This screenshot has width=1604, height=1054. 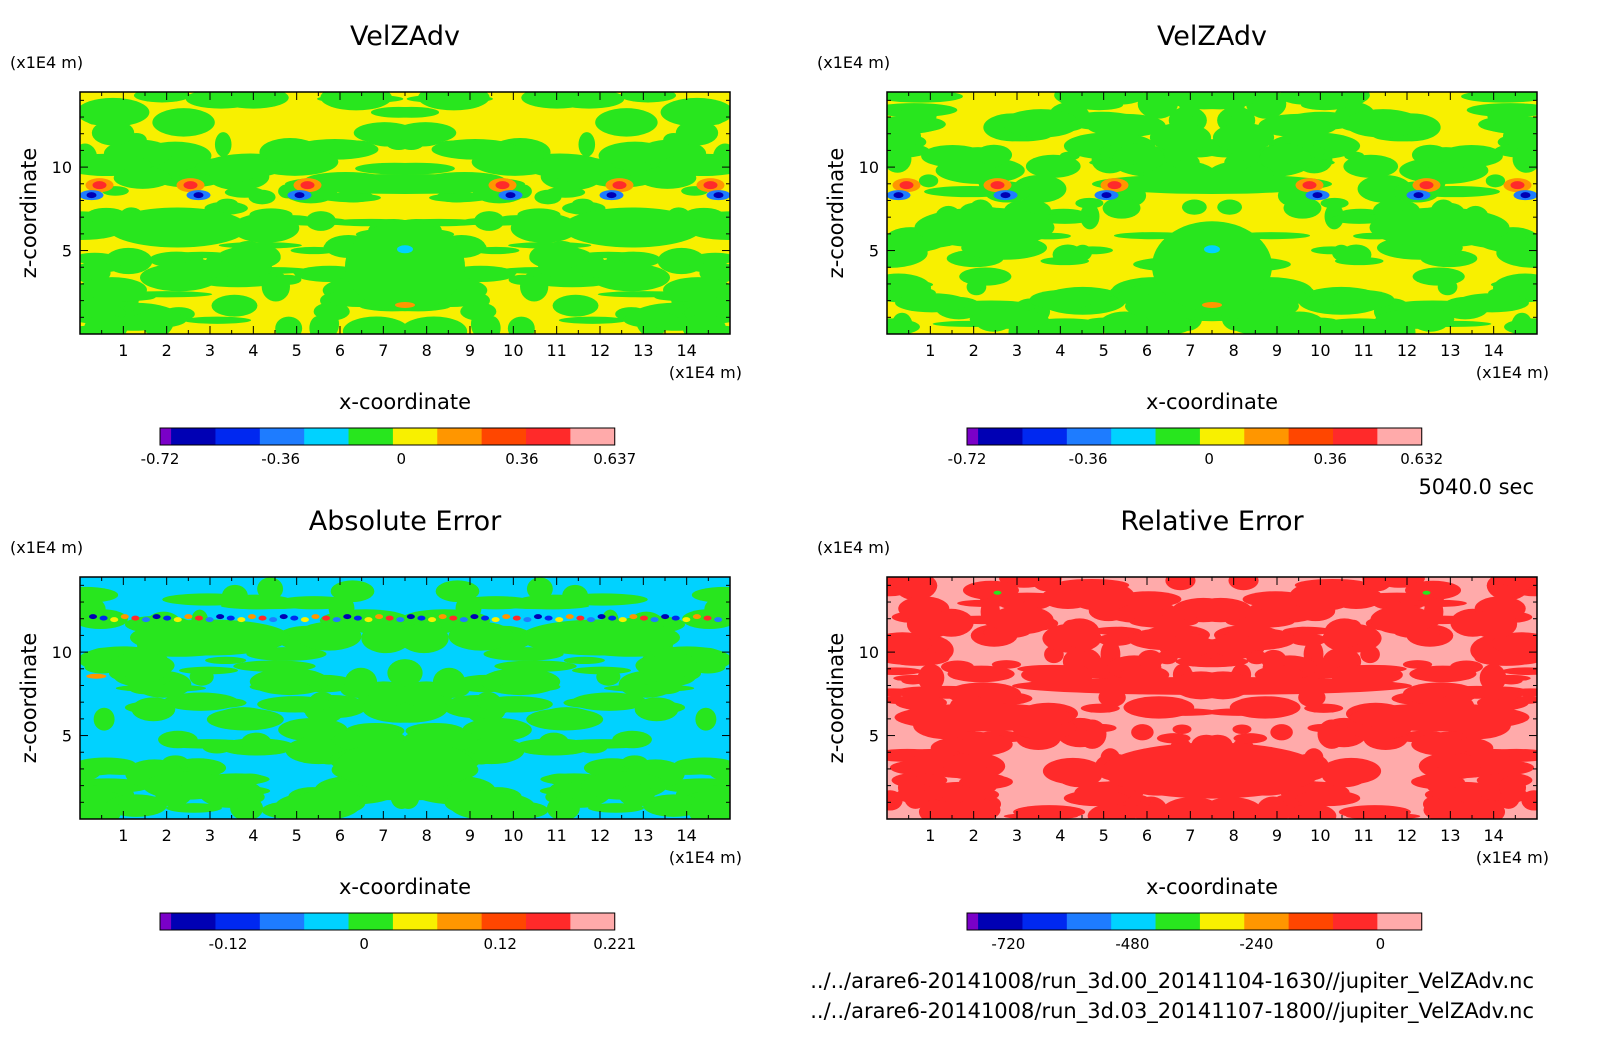 I want to click on x-axis-label: x-coordinate, so click(x=405, y=402).